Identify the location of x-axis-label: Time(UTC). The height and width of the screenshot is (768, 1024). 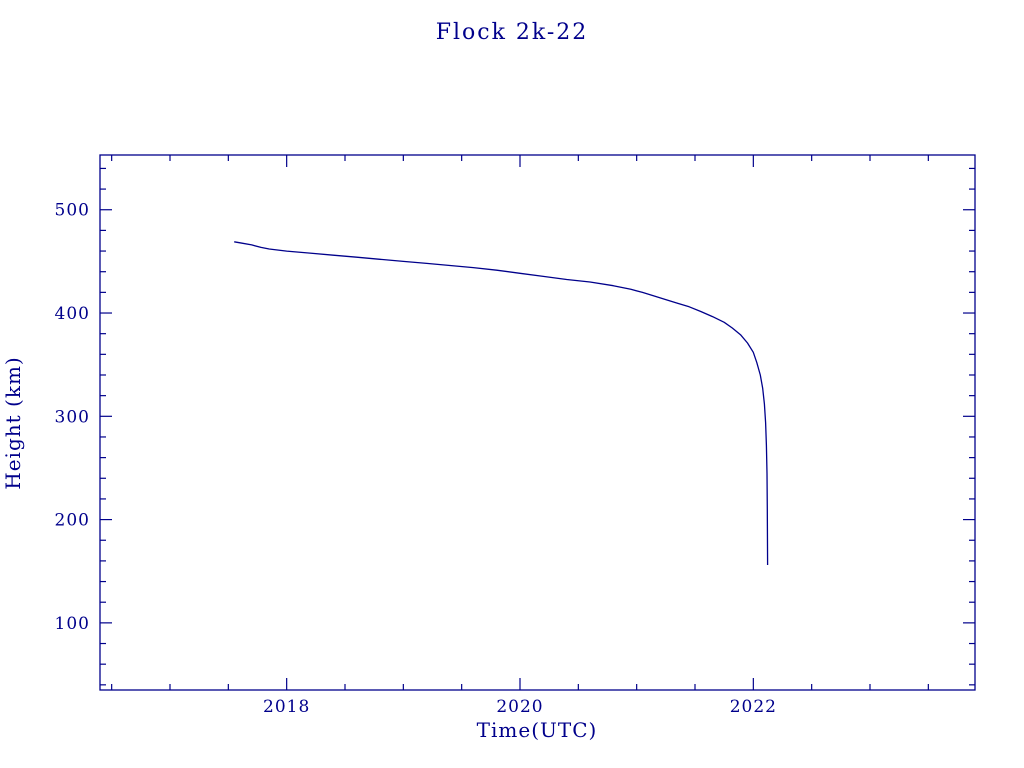
(537, 730).